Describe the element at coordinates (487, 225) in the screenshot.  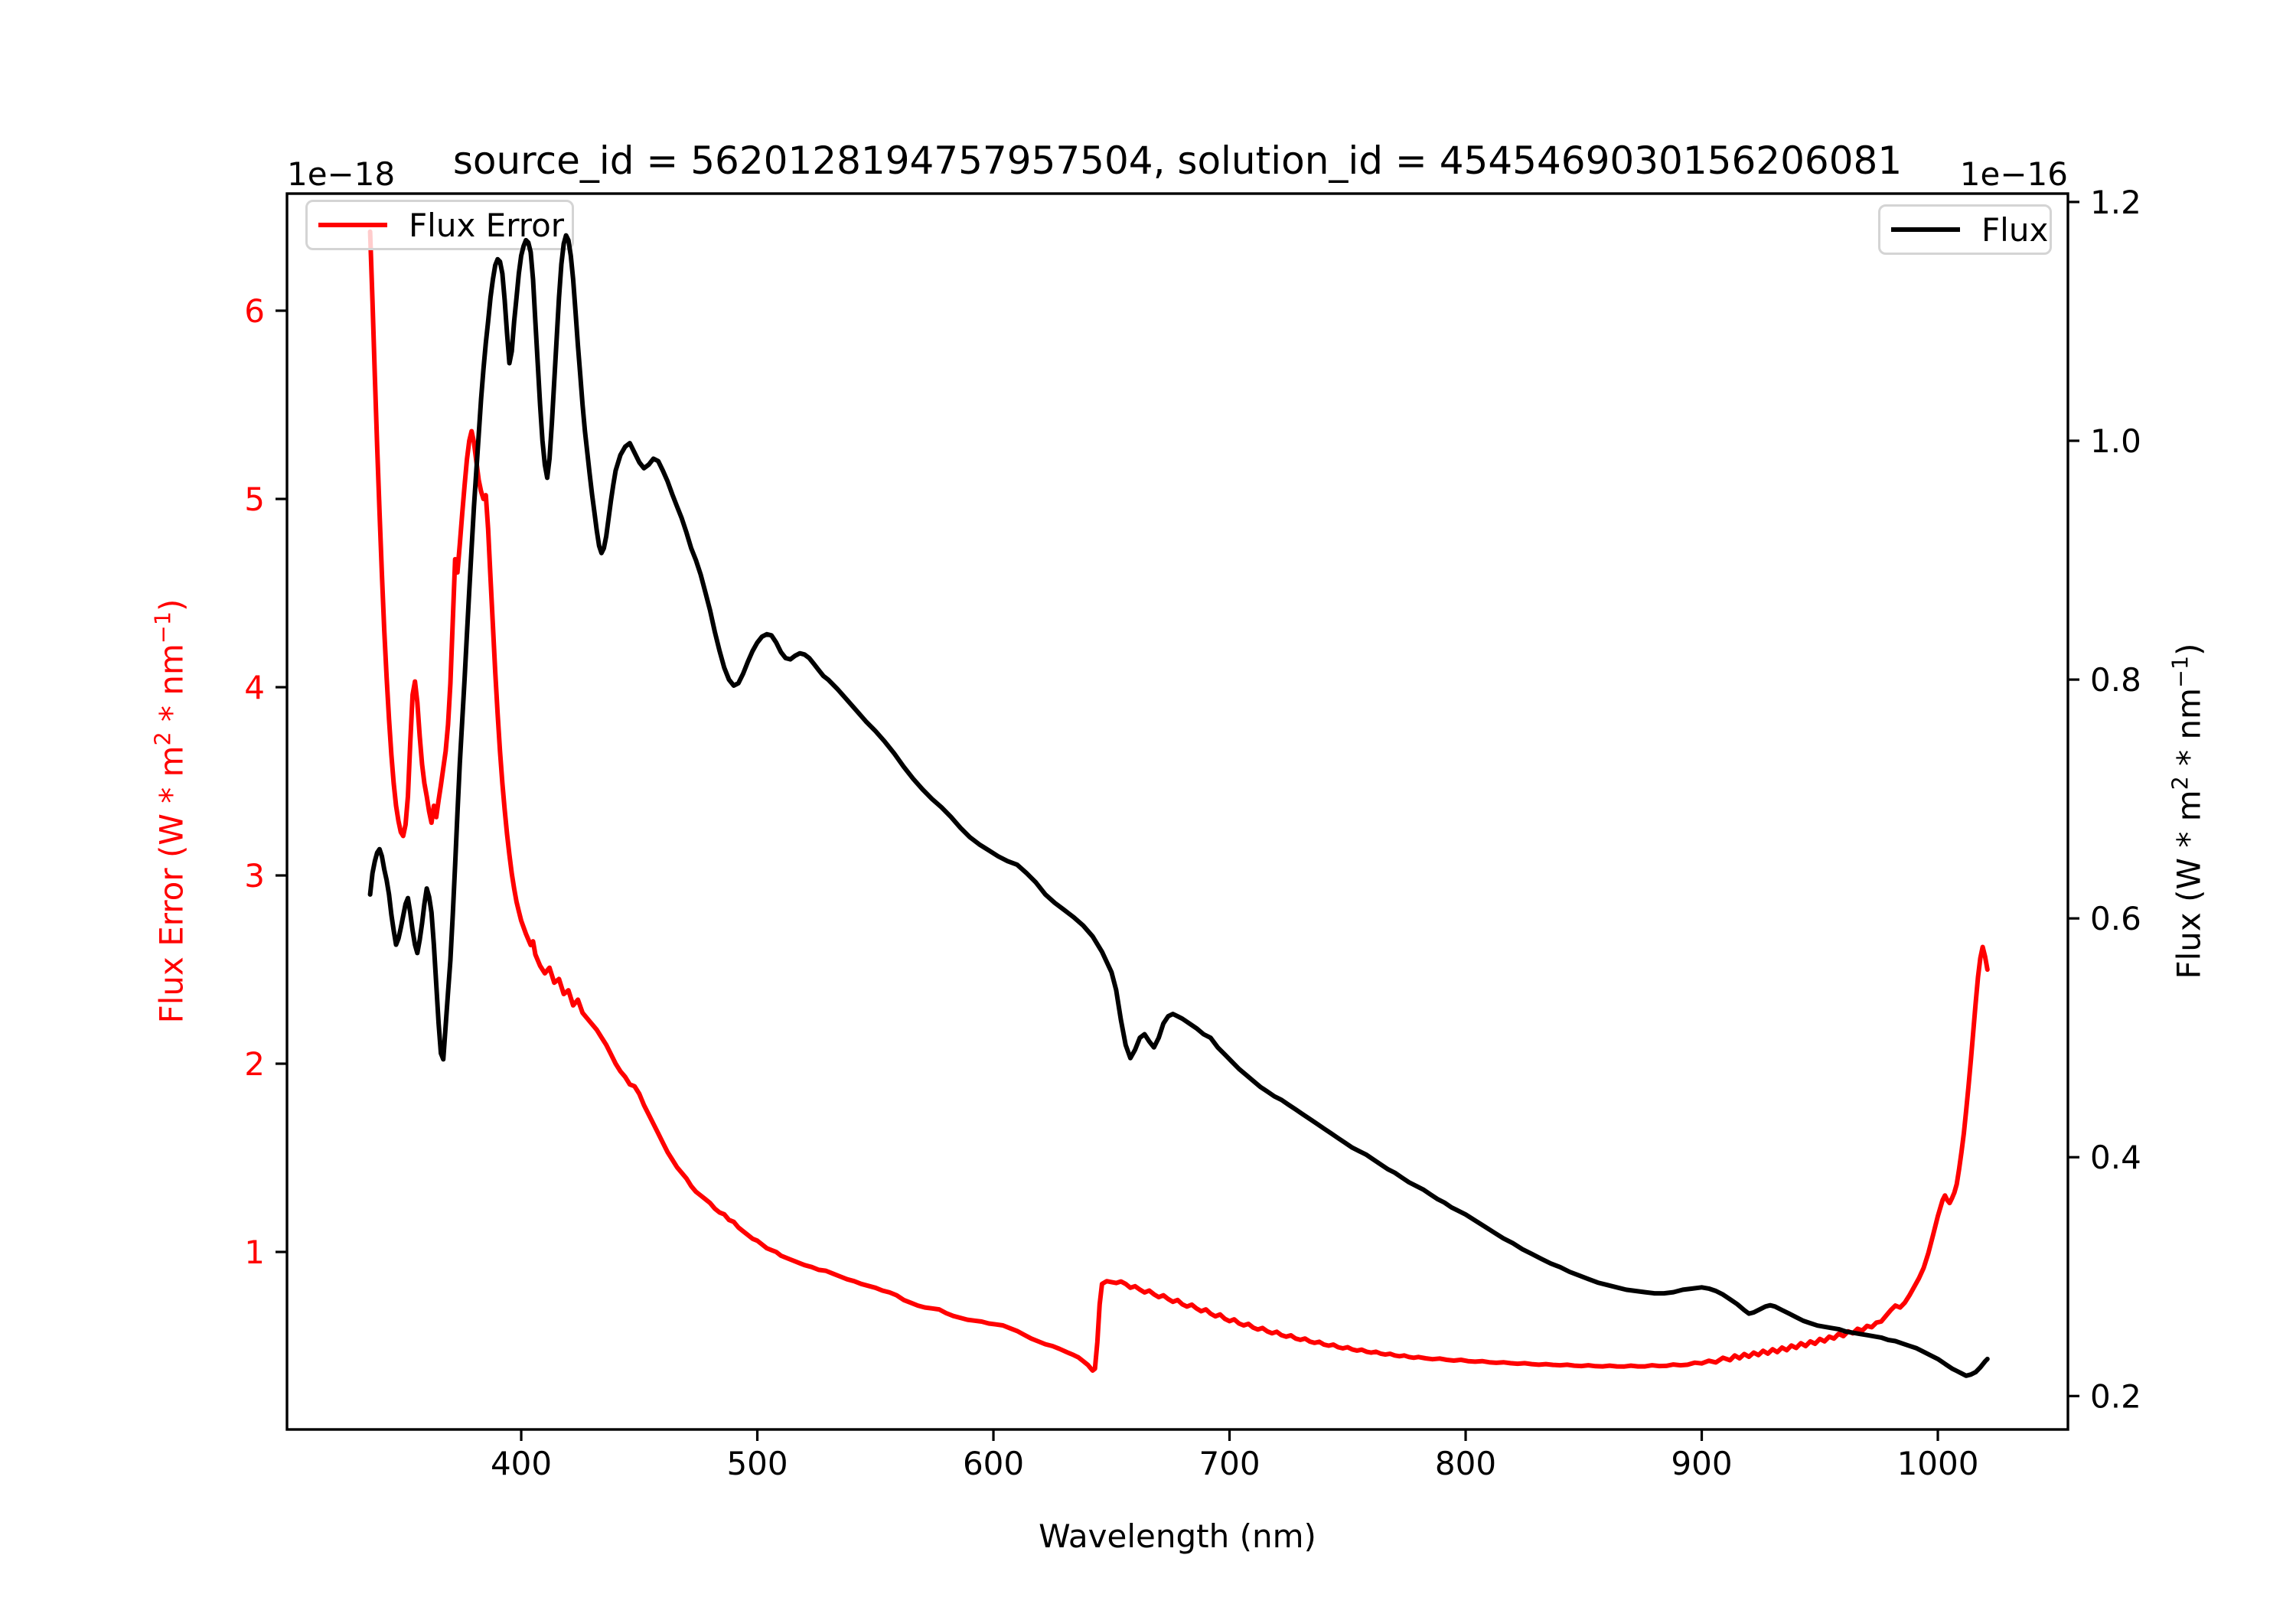
I see `flux-error-legend-label: Flux Error` at that location.